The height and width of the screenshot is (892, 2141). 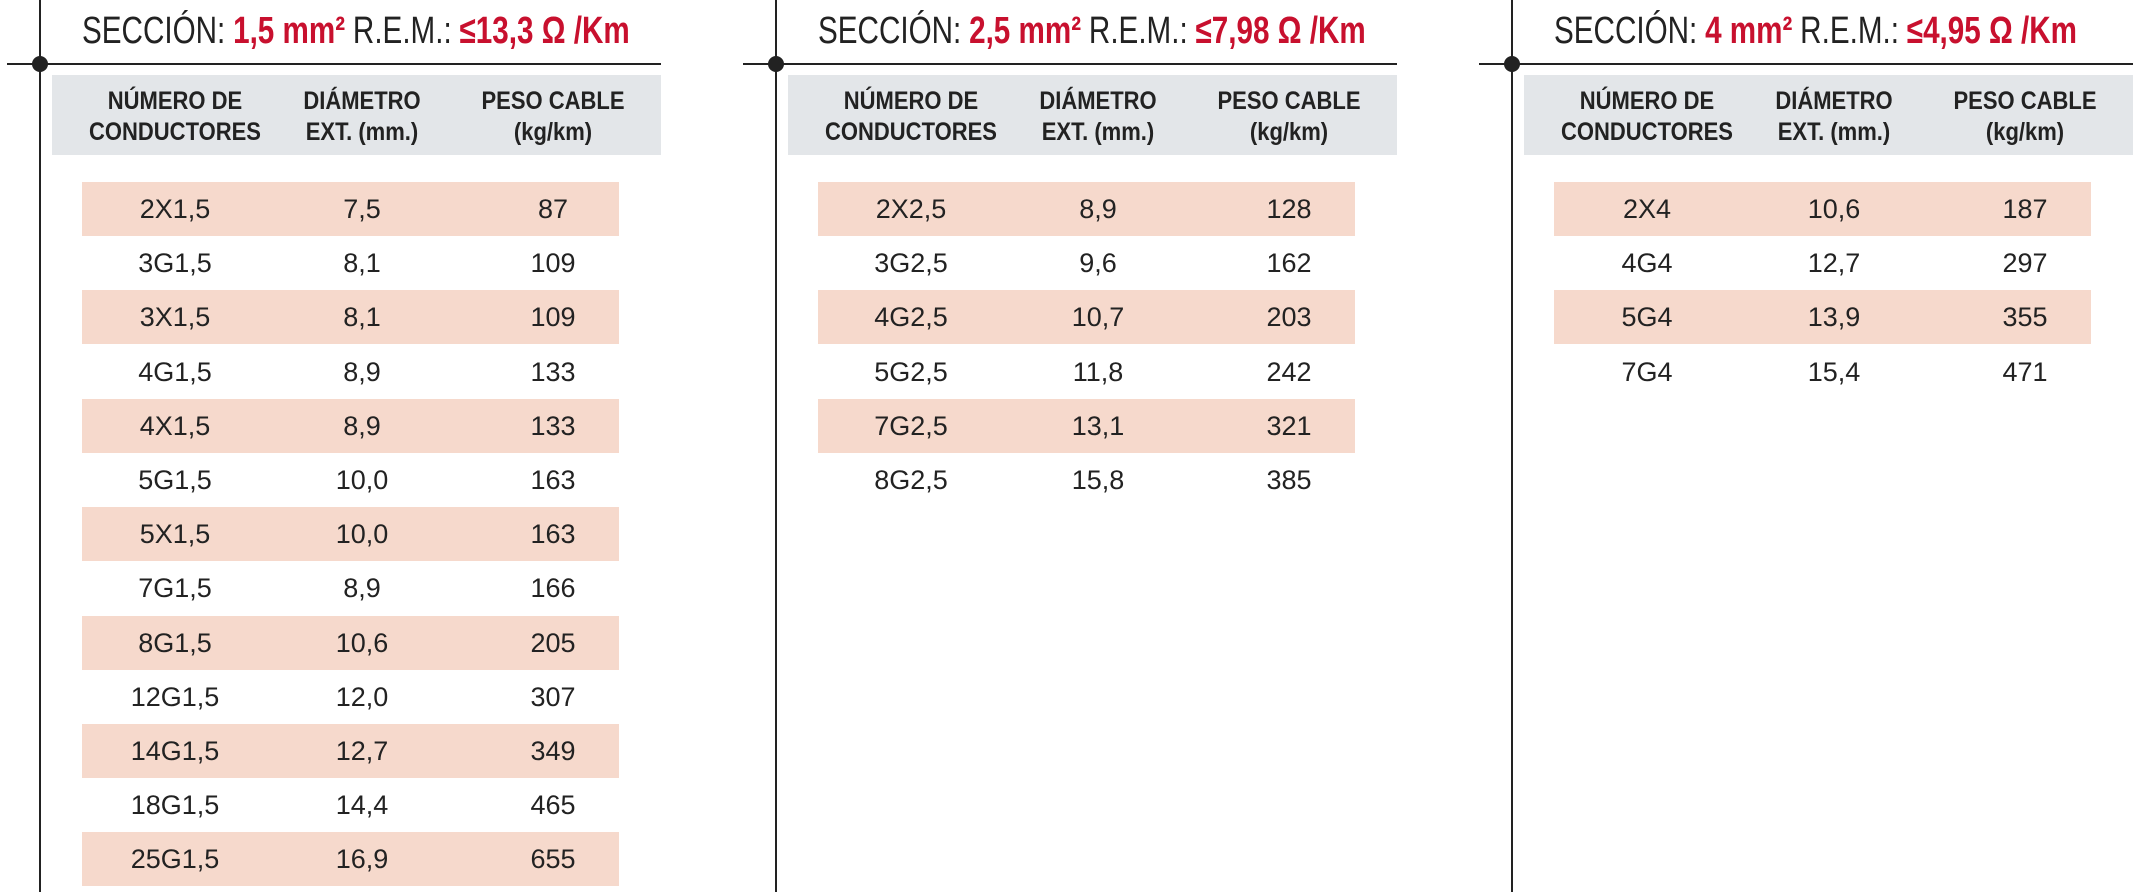 What do you see at coordinates (1098, 371) in the screenshot?
I see `table-cell: 11,8` at bounding box center [1098, 371].